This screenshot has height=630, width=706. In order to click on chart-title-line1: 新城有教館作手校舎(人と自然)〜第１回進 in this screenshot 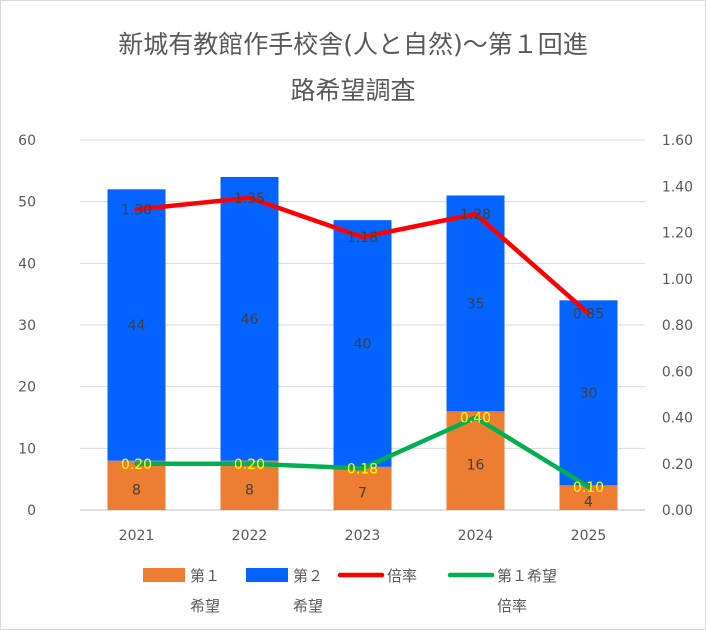, I will do `click(353, 44)`.